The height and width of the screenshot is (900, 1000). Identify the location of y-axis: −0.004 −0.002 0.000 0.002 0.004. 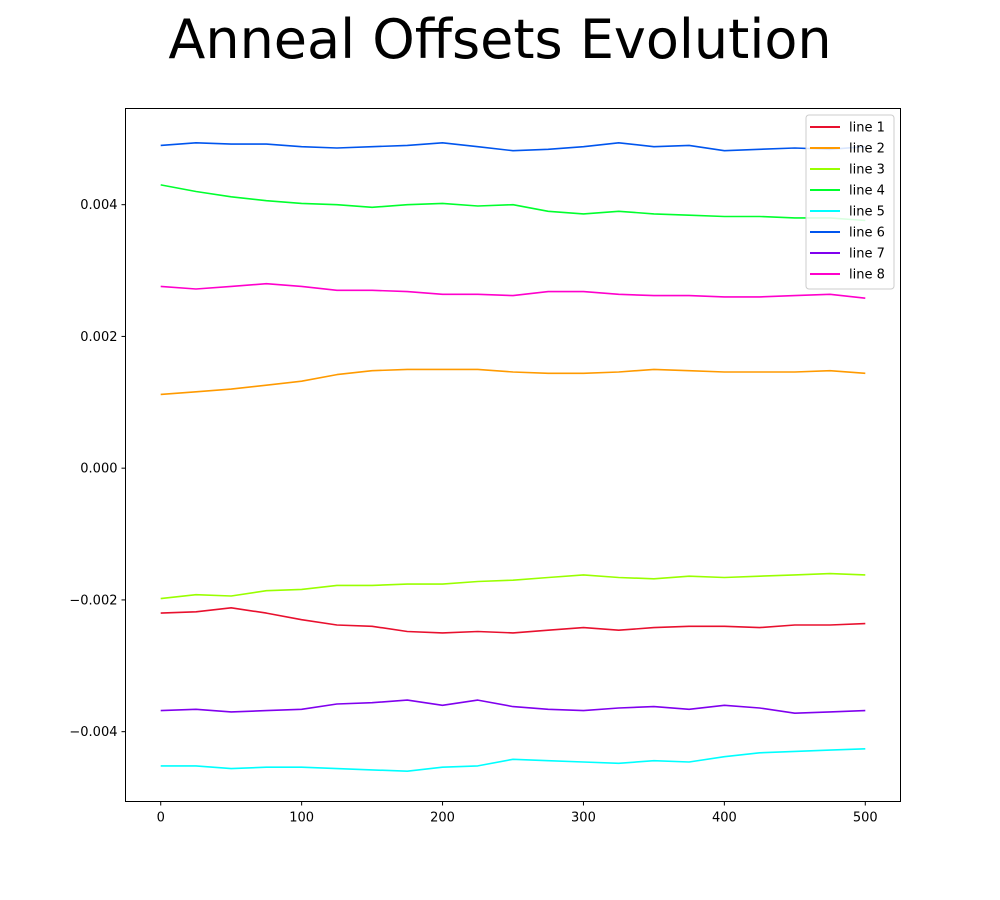
(97, 469).